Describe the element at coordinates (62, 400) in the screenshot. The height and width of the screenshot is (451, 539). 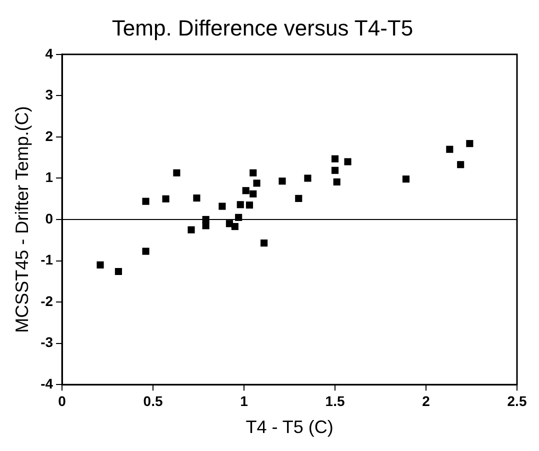
I see `x-tick-label: 0` at that location.